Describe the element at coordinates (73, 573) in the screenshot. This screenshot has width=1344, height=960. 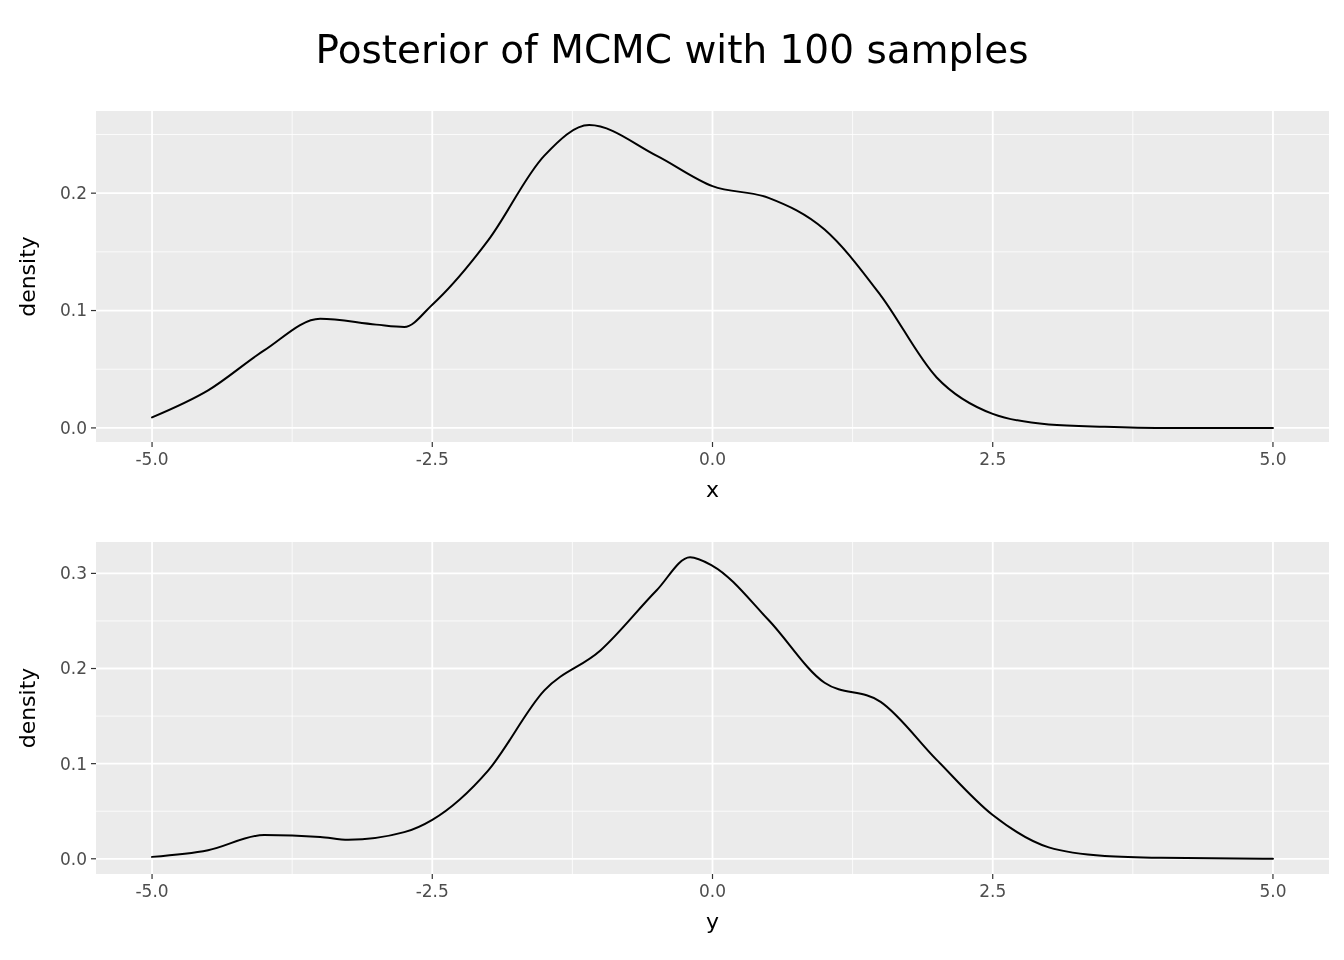
I see `y-tick-label: 0.3` at that location.